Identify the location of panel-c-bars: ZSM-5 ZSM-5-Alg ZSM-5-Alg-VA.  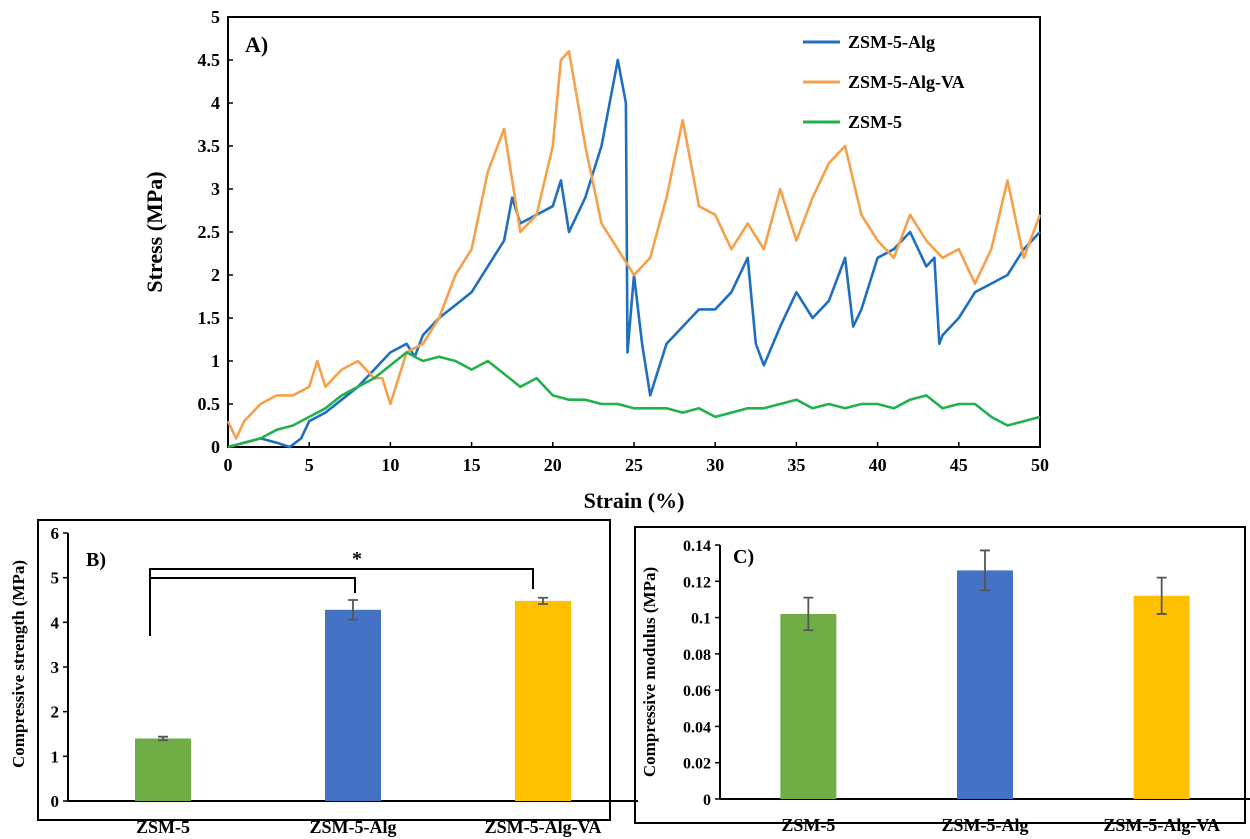
(1000, 692).